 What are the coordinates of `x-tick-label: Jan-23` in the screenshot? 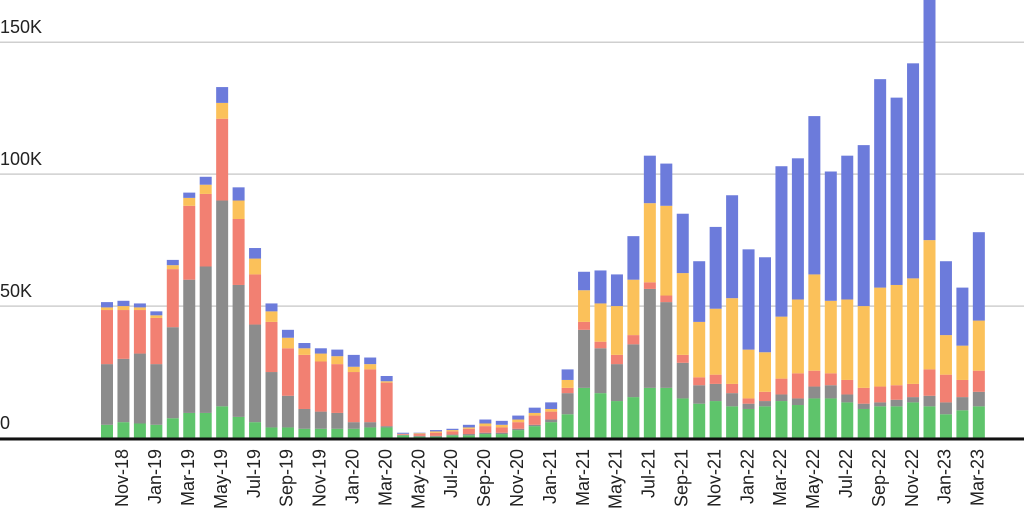 It's located at (945, 476).